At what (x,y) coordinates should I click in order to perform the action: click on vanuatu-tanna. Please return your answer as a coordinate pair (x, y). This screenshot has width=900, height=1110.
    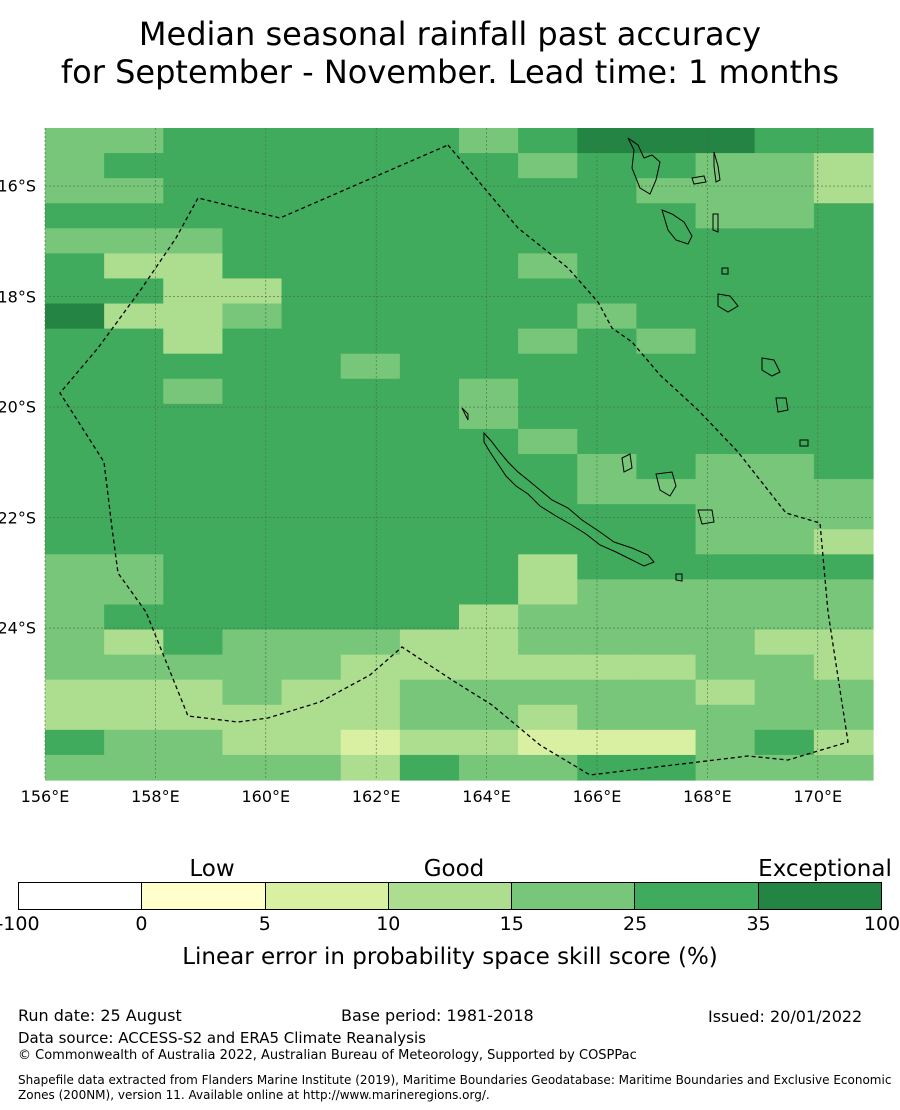
    Looking at the image, I should click on (782, 405).